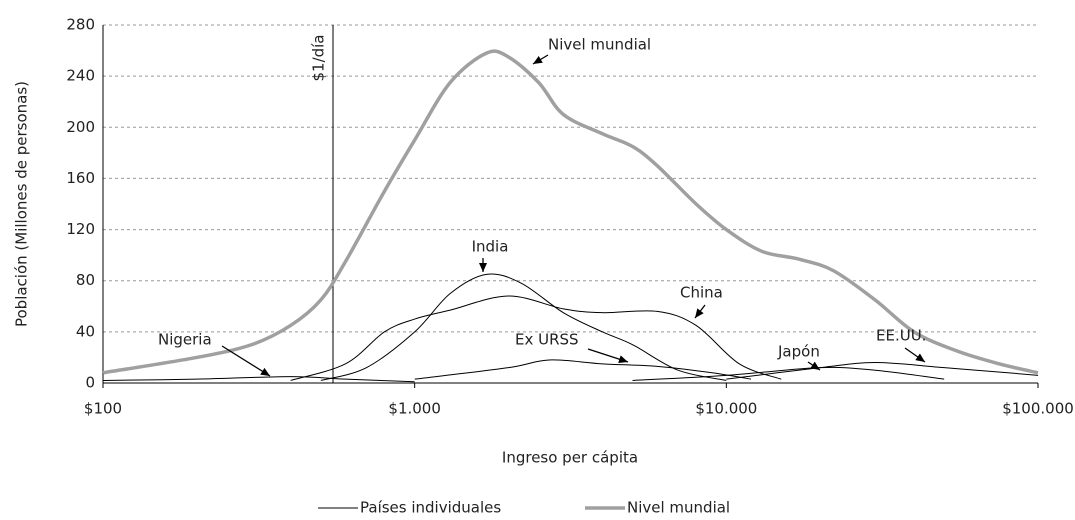 This screenshot has width=1075, height=520. I want to click on arrow-line, so click(246, 361).